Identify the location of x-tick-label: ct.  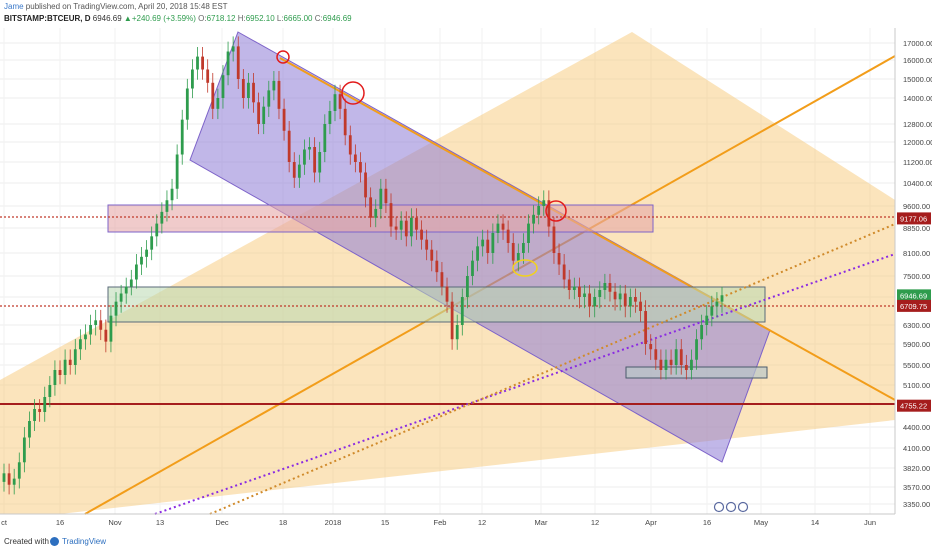
(4, 522).